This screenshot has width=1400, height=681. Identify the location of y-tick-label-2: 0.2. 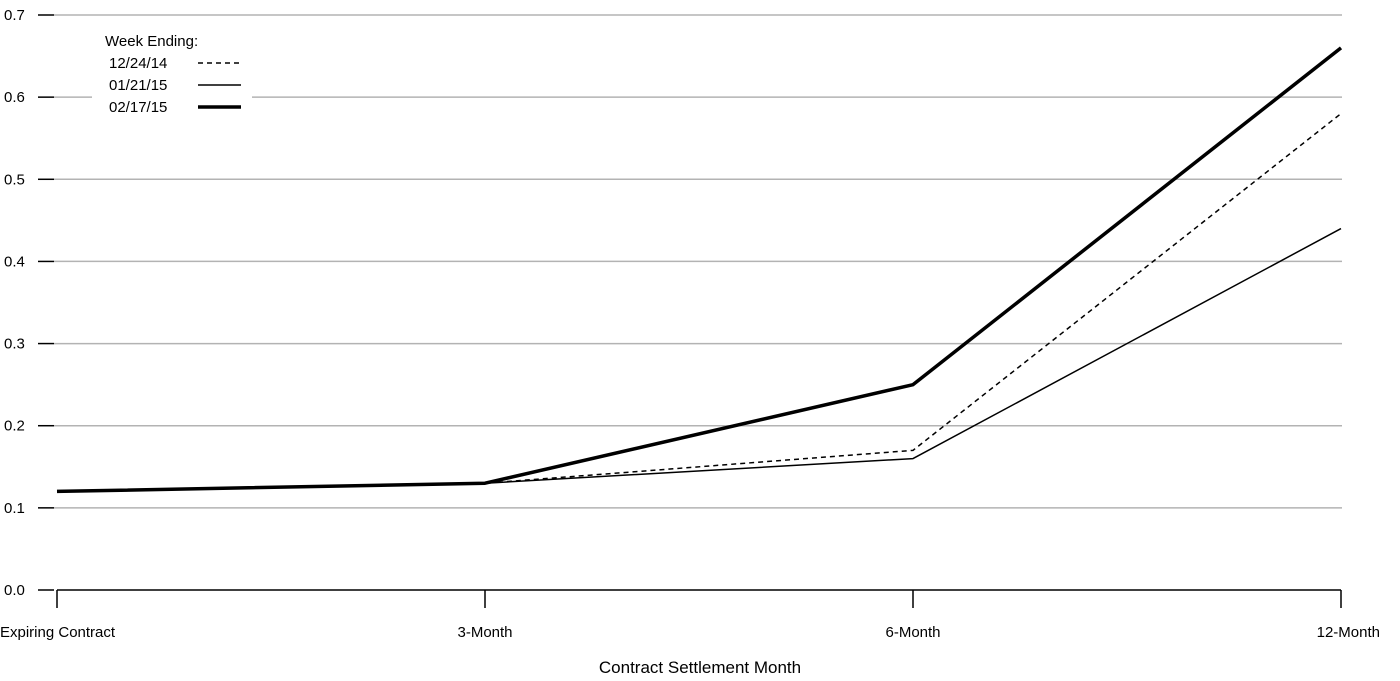
(14, 426).